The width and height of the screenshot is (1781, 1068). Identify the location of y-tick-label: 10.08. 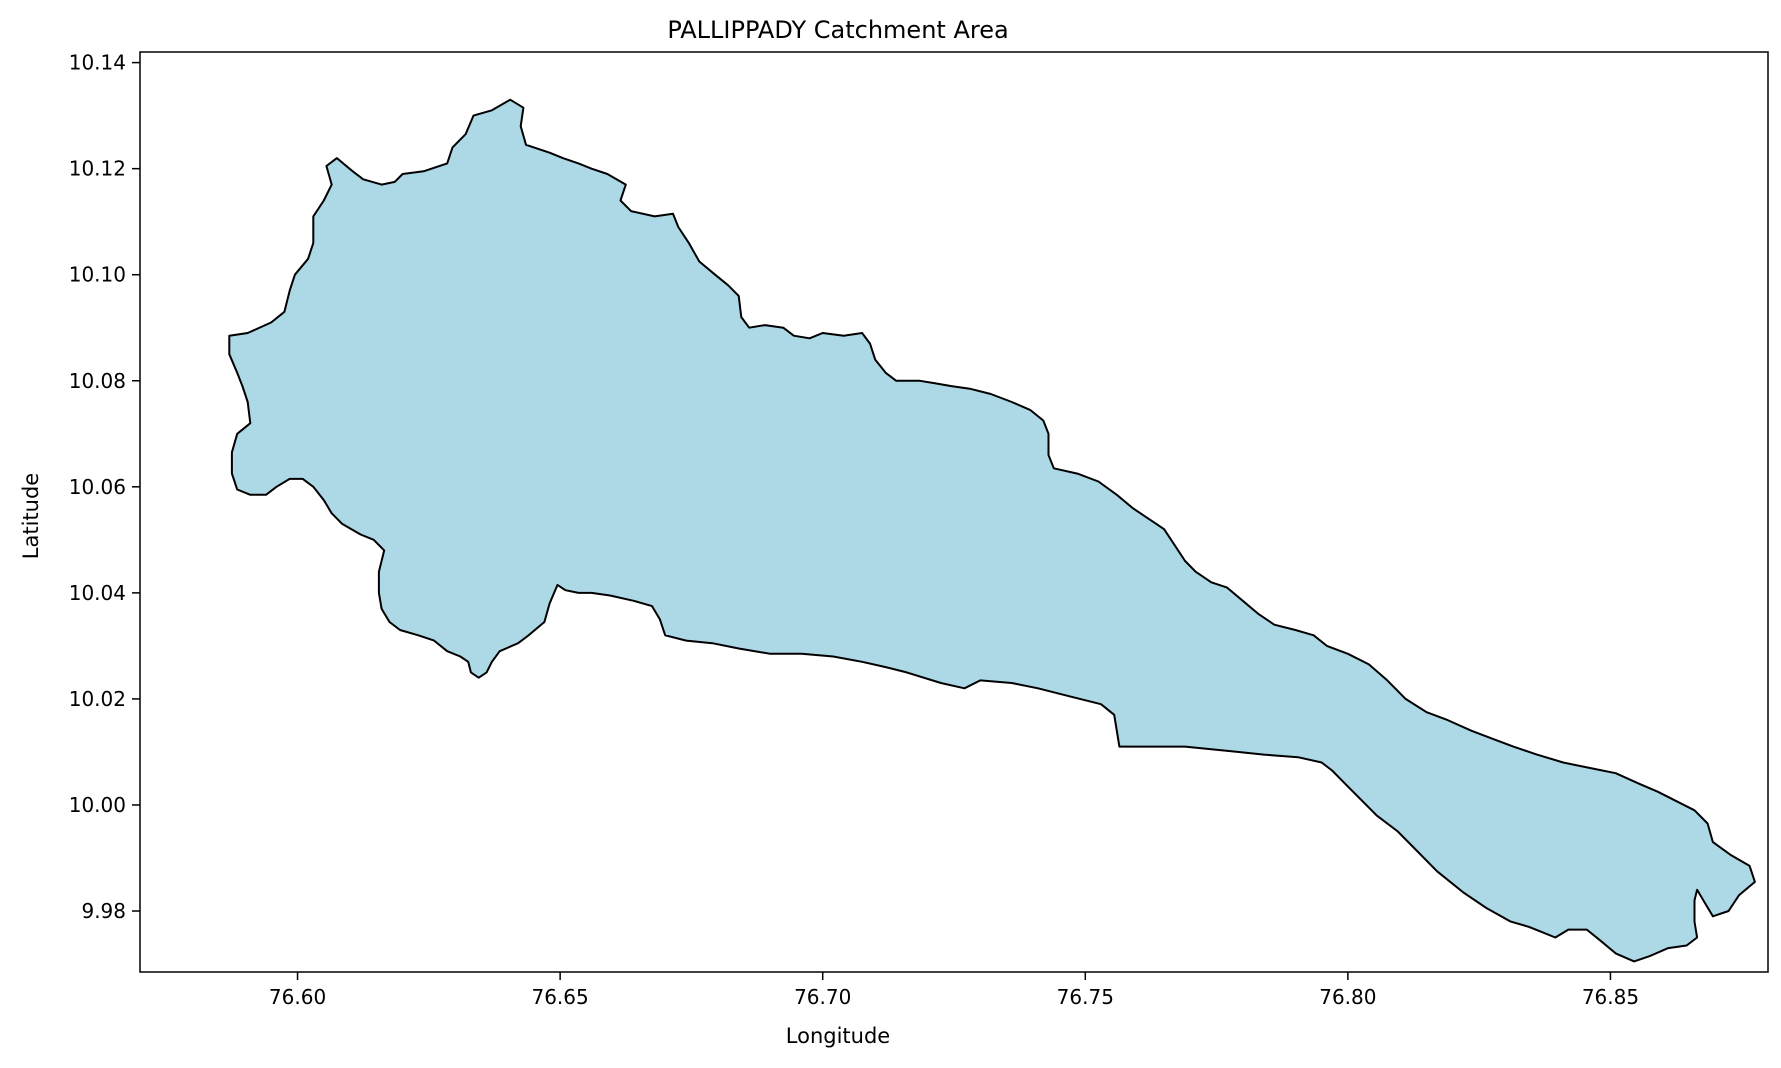
(97, 381).